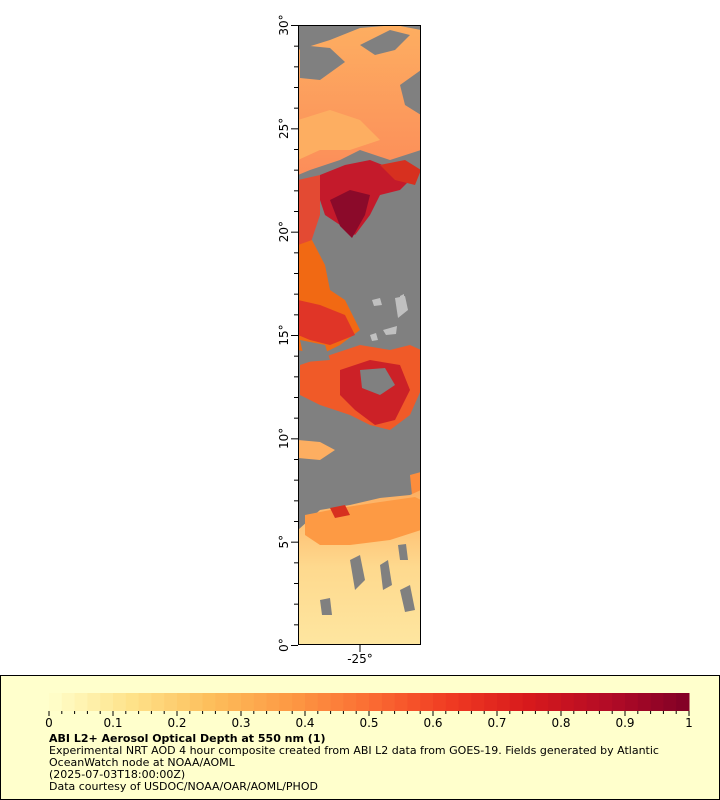 The height and width of the screenshot is (800, 720). I want to click on colorbar-tick-label: 0.3, so click(240, 723).